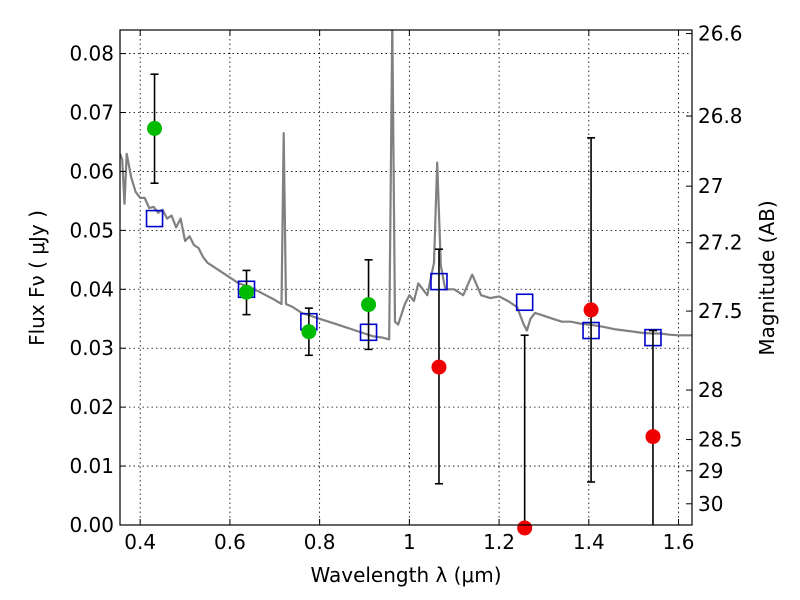  What do you see at coordinates (37, 278) in the screenshot?
I see `y-axis-label: Flux Fν ( μJy )` at bounding box center [37, 278].